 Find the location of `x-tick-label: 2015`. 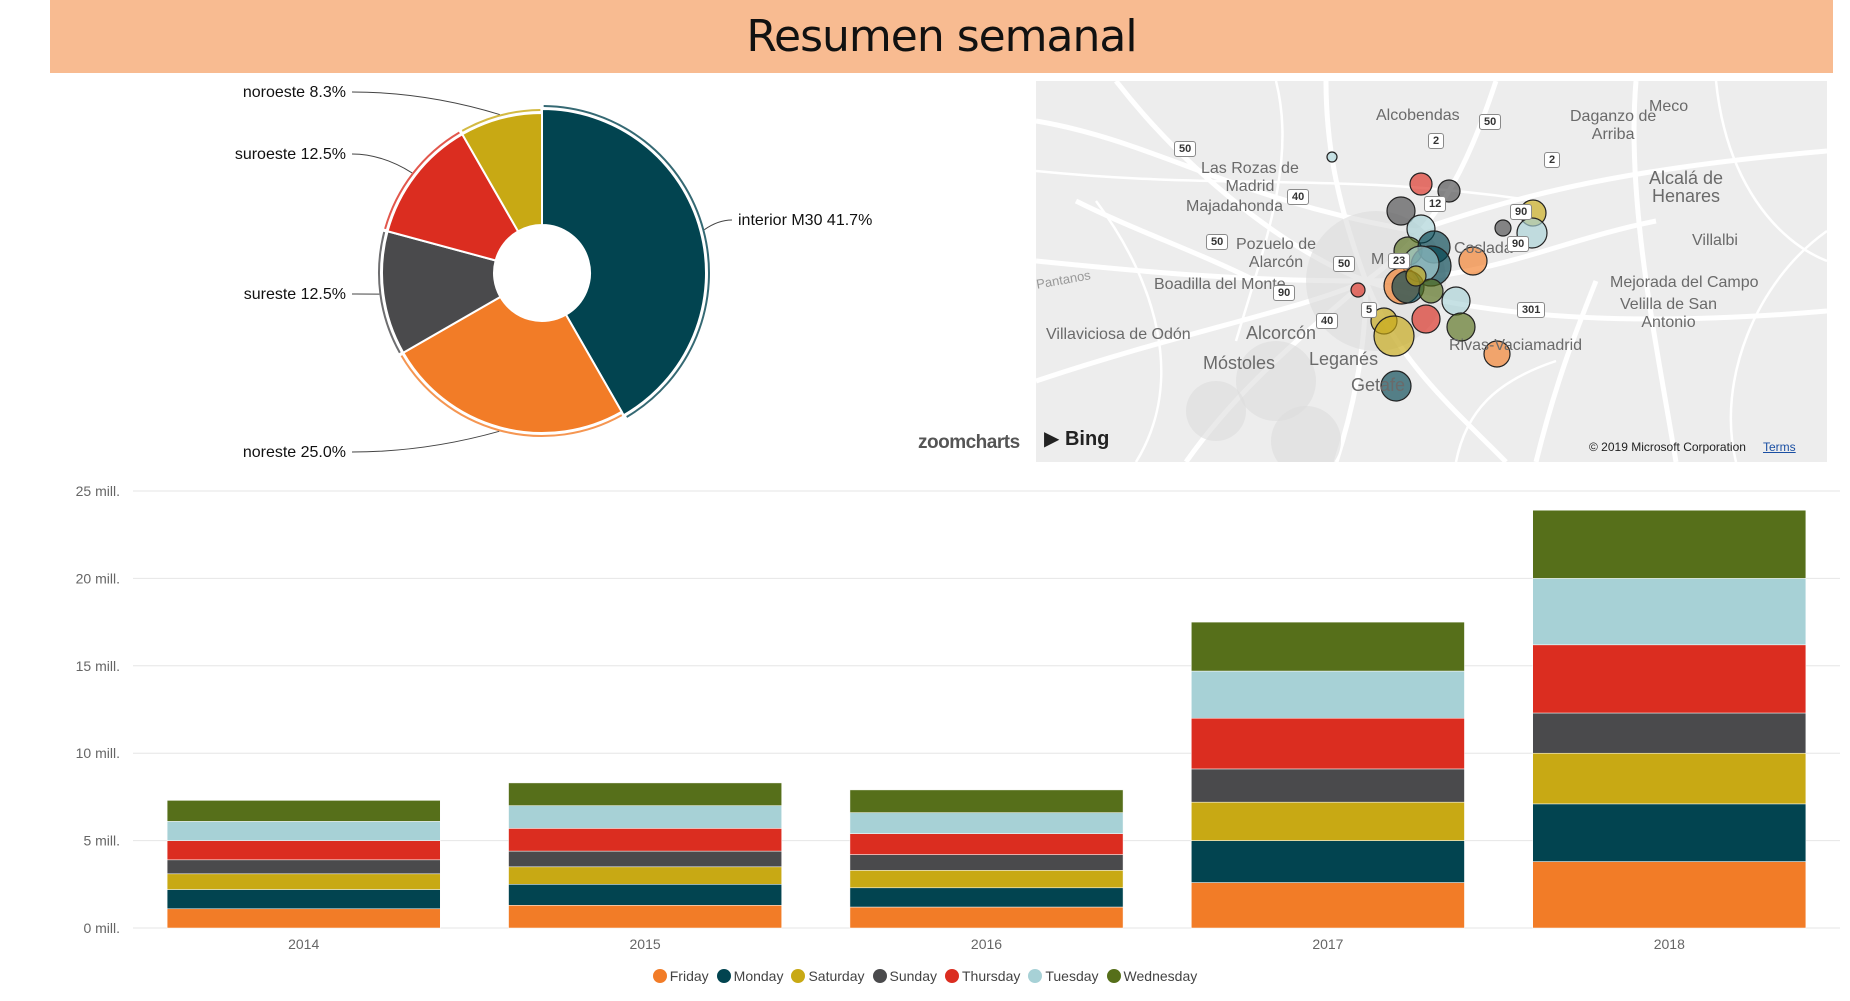

x-tick-label: 2015 is located at coordinates (645, 944).